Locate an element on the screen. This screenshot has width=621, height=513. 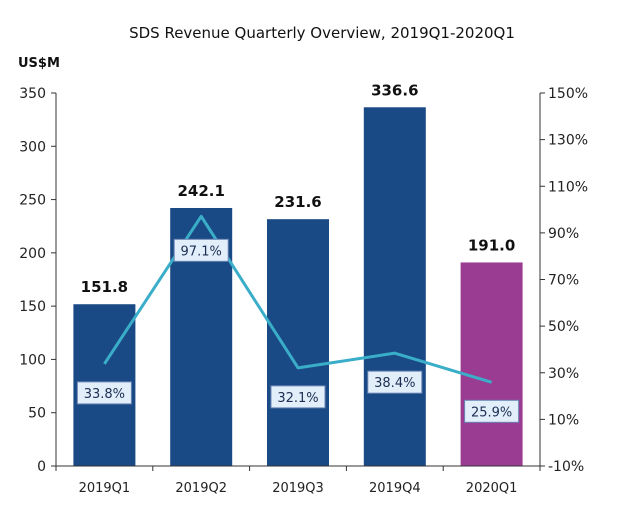
x-axis-ticks: 2019Q1 2019Q2 2019Q3 2019Q4 2020Q1 is located at coordinates (298, 481).